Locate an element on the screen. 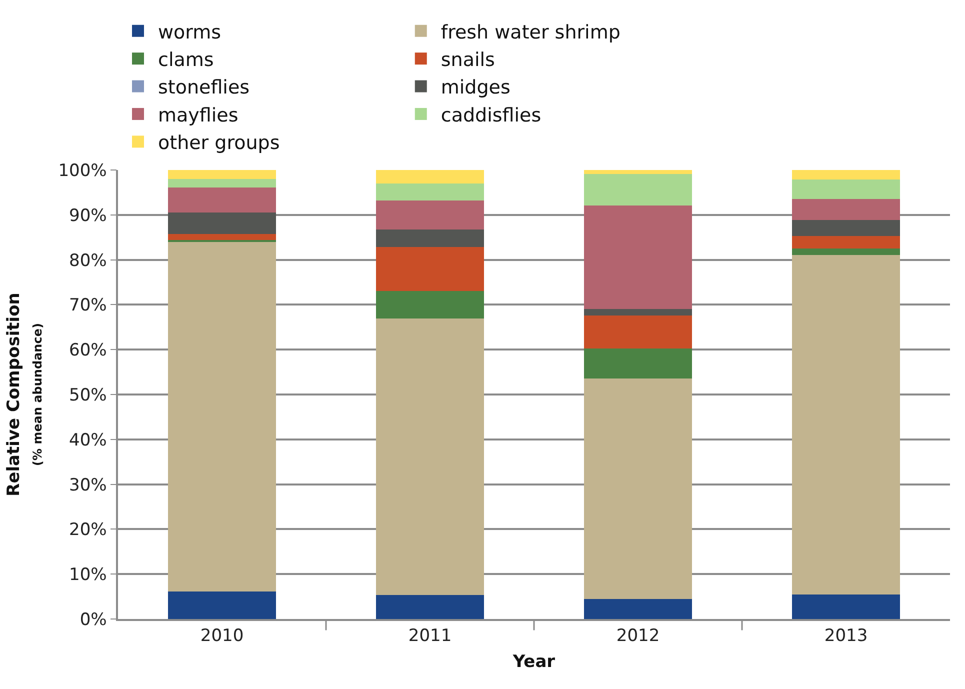  legend-label: other groups is located at coordinates (219, 143).